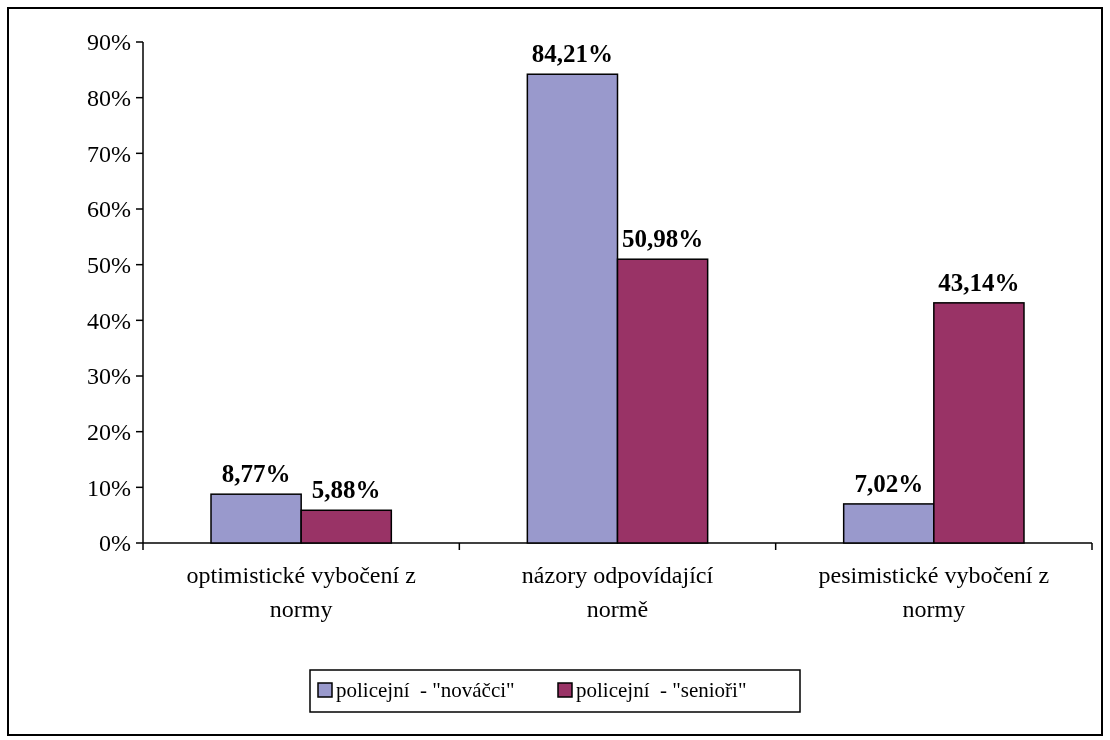  I want to click on x-tick-label: názory odpovídající normě, so click(617, 592).